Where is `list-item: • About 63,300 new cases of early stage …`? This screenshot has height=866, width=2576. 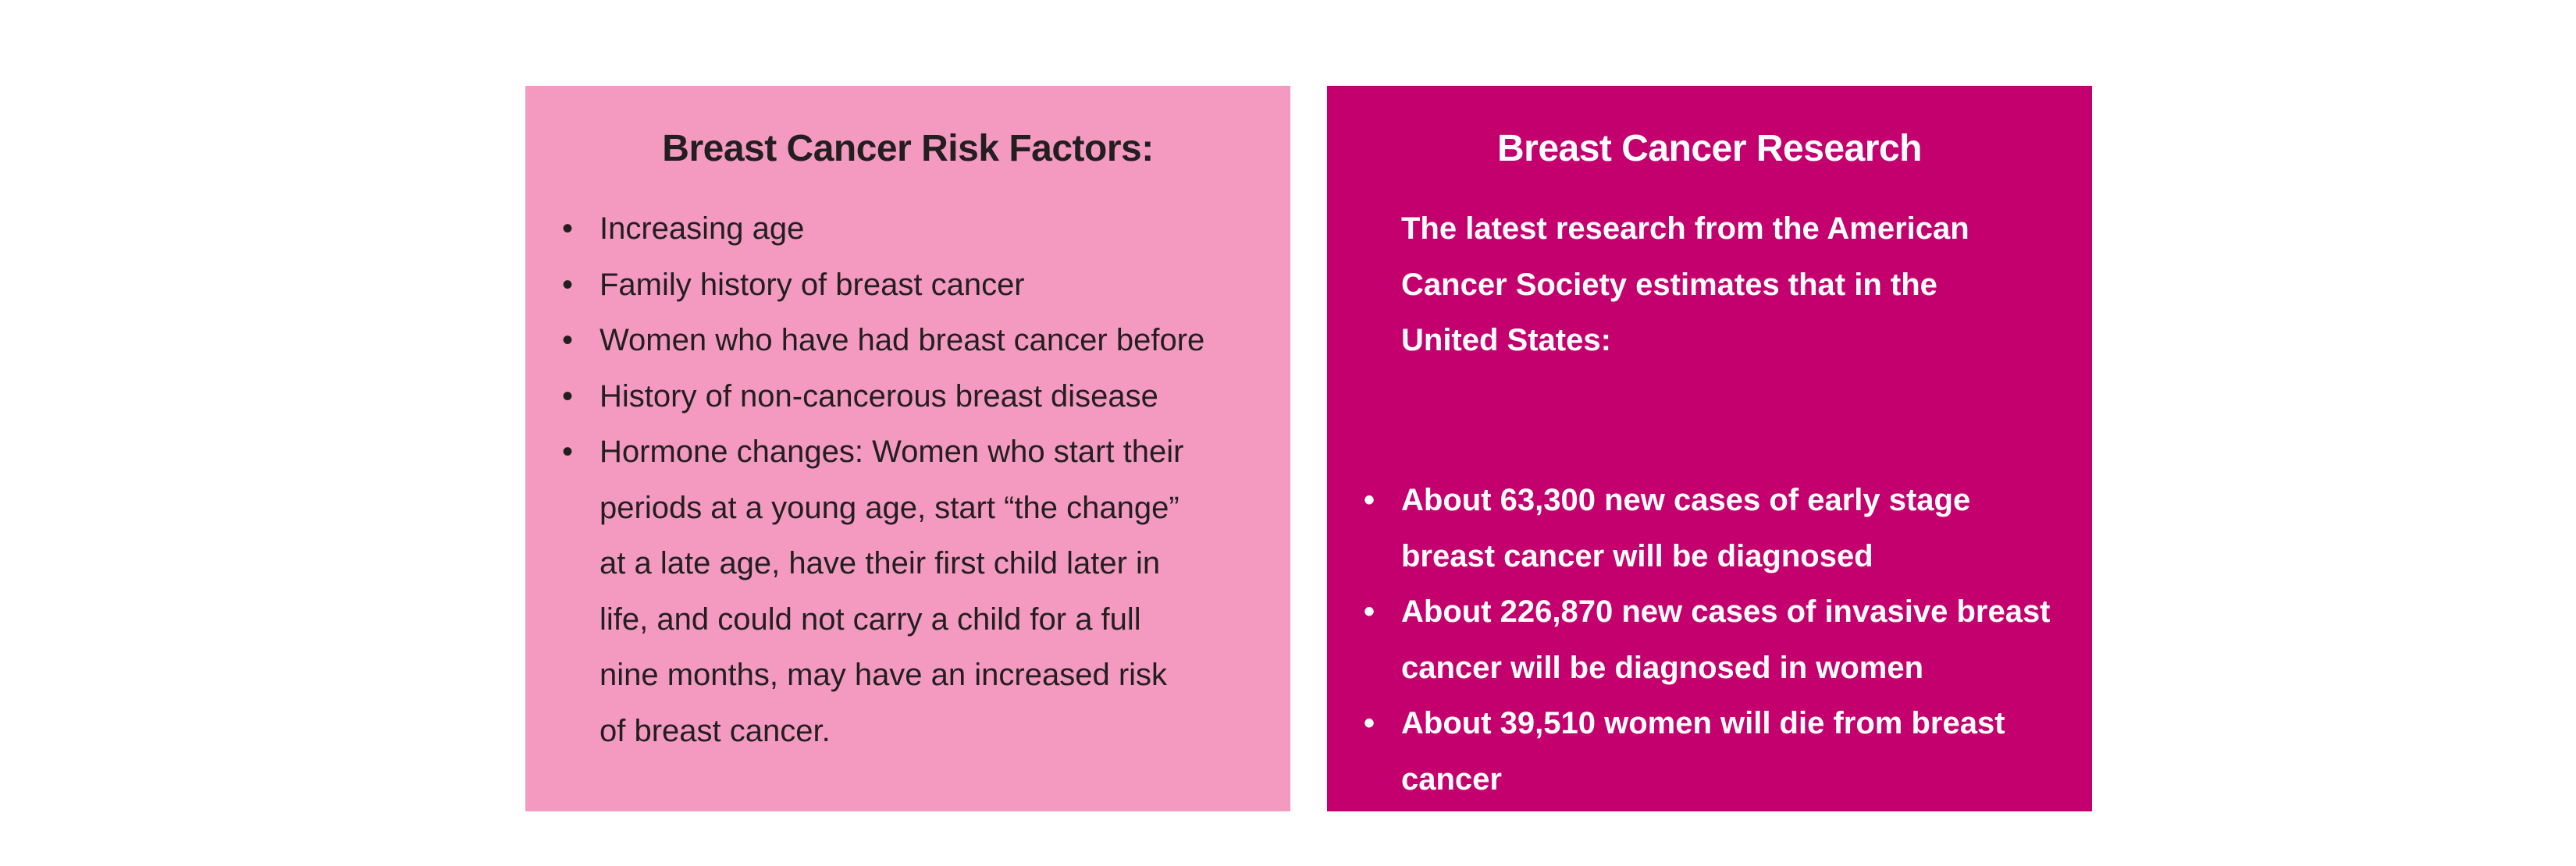 list-item: • About 63,300 new cases of early stage … is located at coordinates (1660, 528).